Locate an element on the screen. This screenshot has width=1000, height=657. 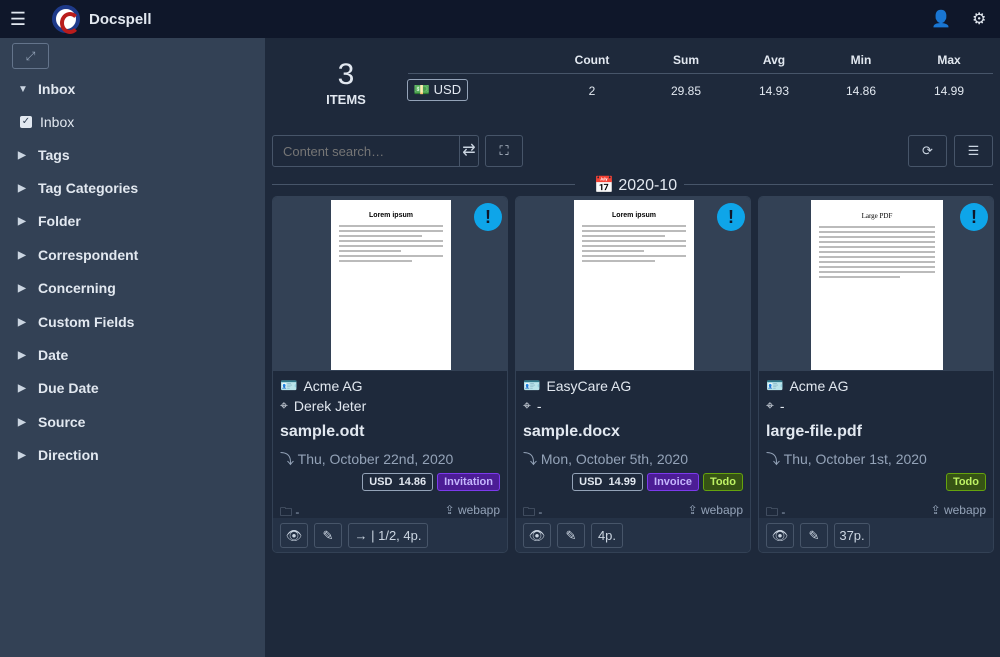
label: Correspondent is located at coordinates (88, 255).